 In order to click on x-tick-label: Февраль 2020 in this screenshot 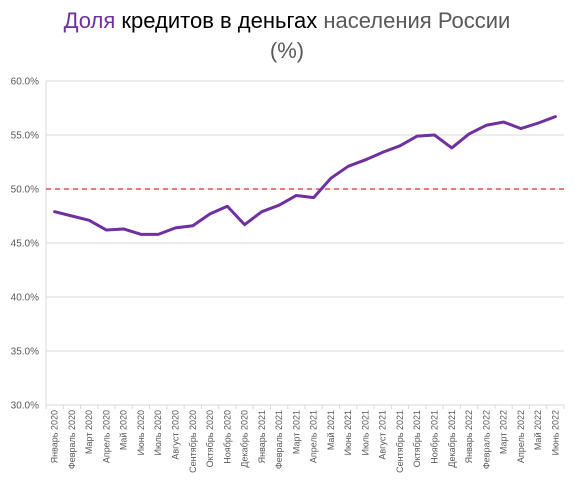, I will do `click(72, 439)`.